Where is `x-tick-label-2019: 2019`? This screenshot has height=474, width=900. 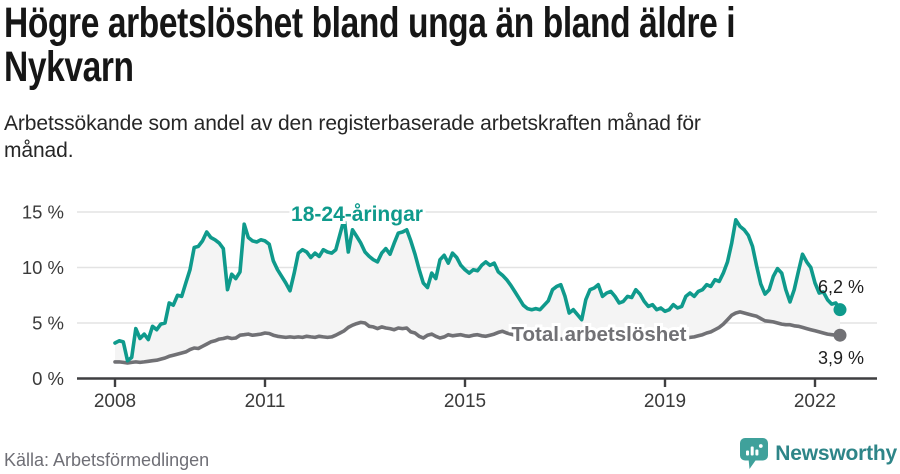 x-tick-label-2019: 2019 is located at coordinates (665, 401).